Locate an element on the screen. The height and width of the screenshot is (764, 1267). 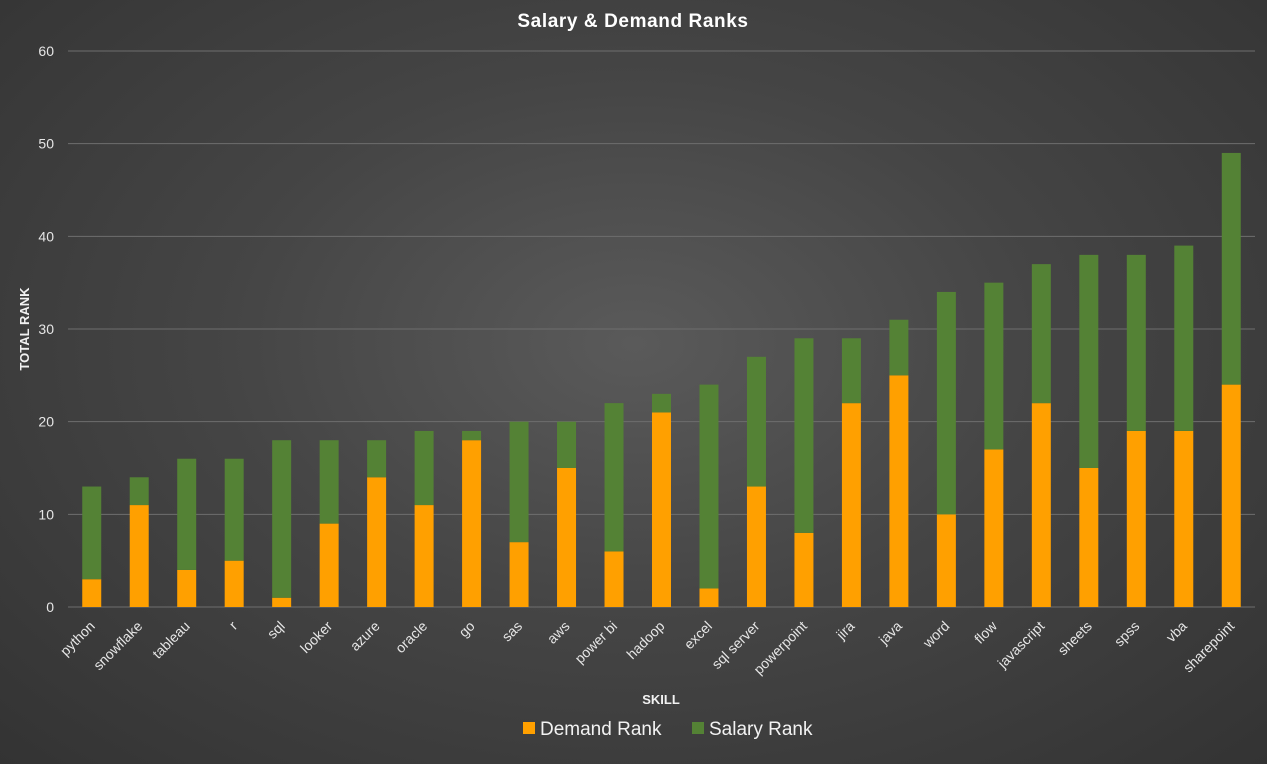
x-tick-label: sharepoint is located at coordinates (1209, 647).